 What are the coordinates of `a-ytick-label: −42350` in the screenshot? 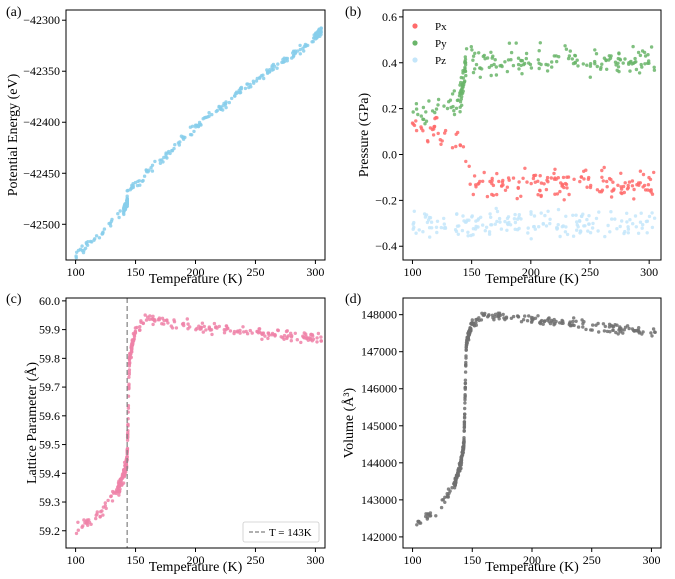 It's located at (41, 71).